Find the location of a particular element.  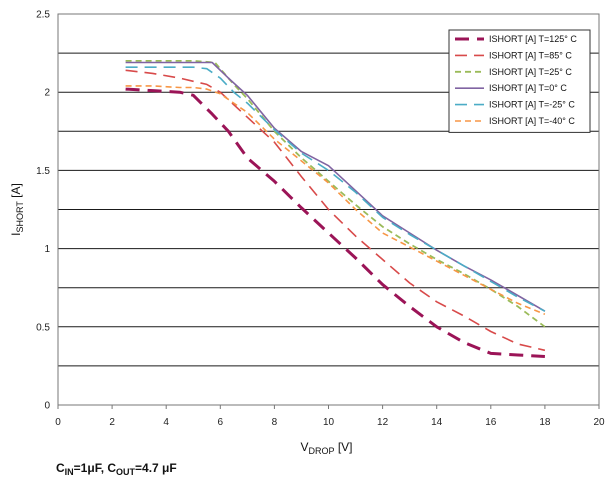

footnote: CIN=1μF, COUT=4.7 μF is located at coordinates (116, 469).